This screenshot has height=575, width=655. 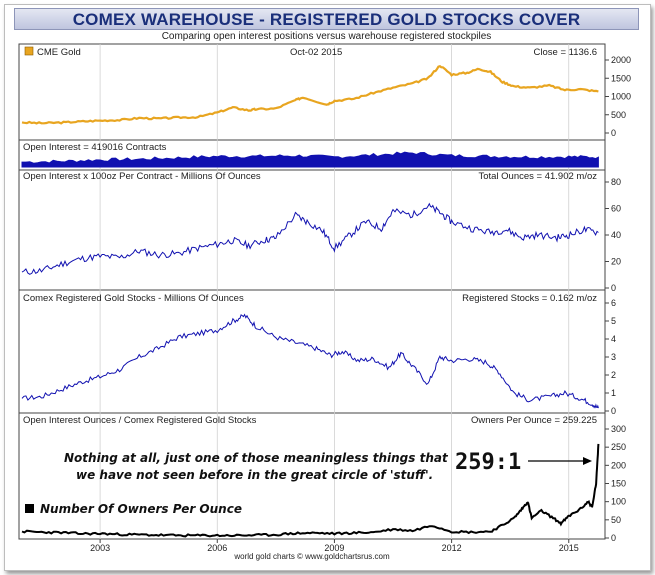 What do you see at coordinates (534, 420) in the screenshot?
I see `owners-value-label: Owners Per Ounce = 259.225` at bounding box center [534, 420].